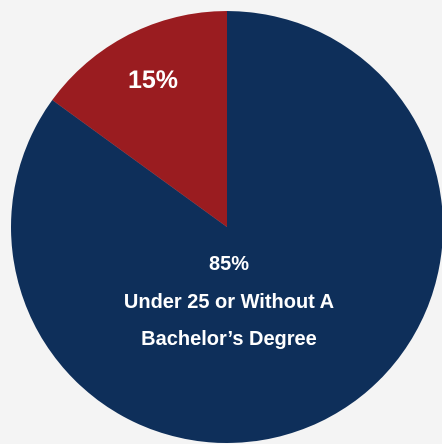 The width and height of the screenshot is (442, 444). I want to click on slice-value-label: 85%, so click(229, 264).